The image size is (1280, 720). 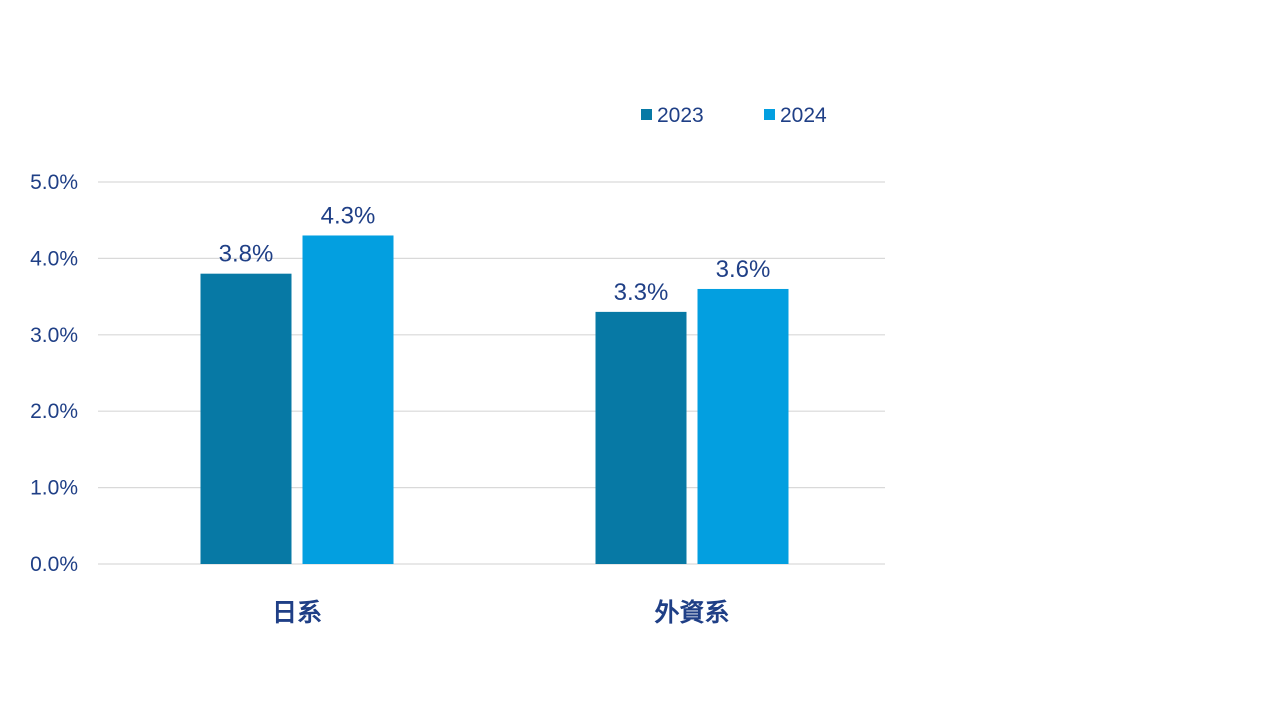 I want to click on y-tick-label: 5.0%, so click(x=54, y=182).